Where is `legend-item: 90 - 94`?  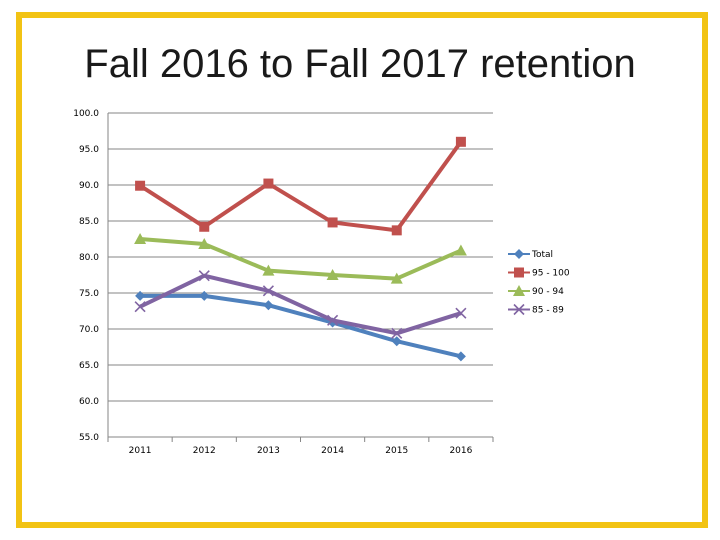 legend-item: 90 - 94 is located at coordinates (536, 291).